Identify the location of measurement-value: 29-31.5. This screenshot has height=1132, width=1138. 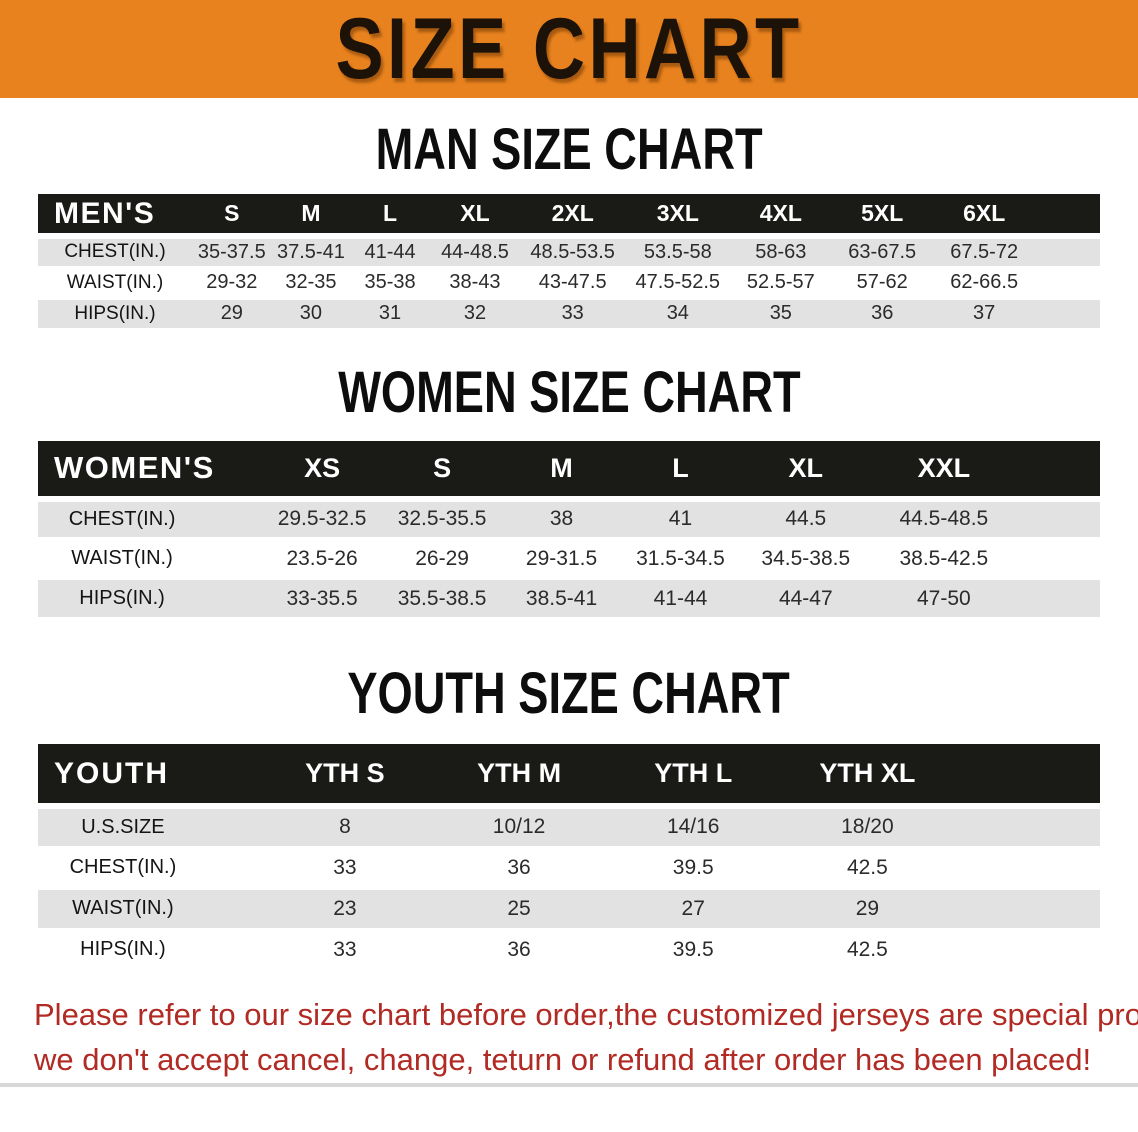
(562, 559).